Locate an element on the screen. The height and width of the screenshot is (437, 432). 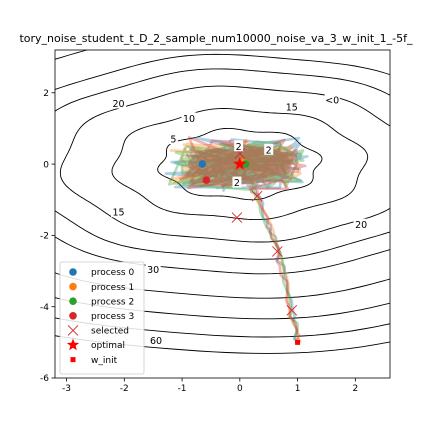
legend-label: process 0 is located at coordinates (112, 273).